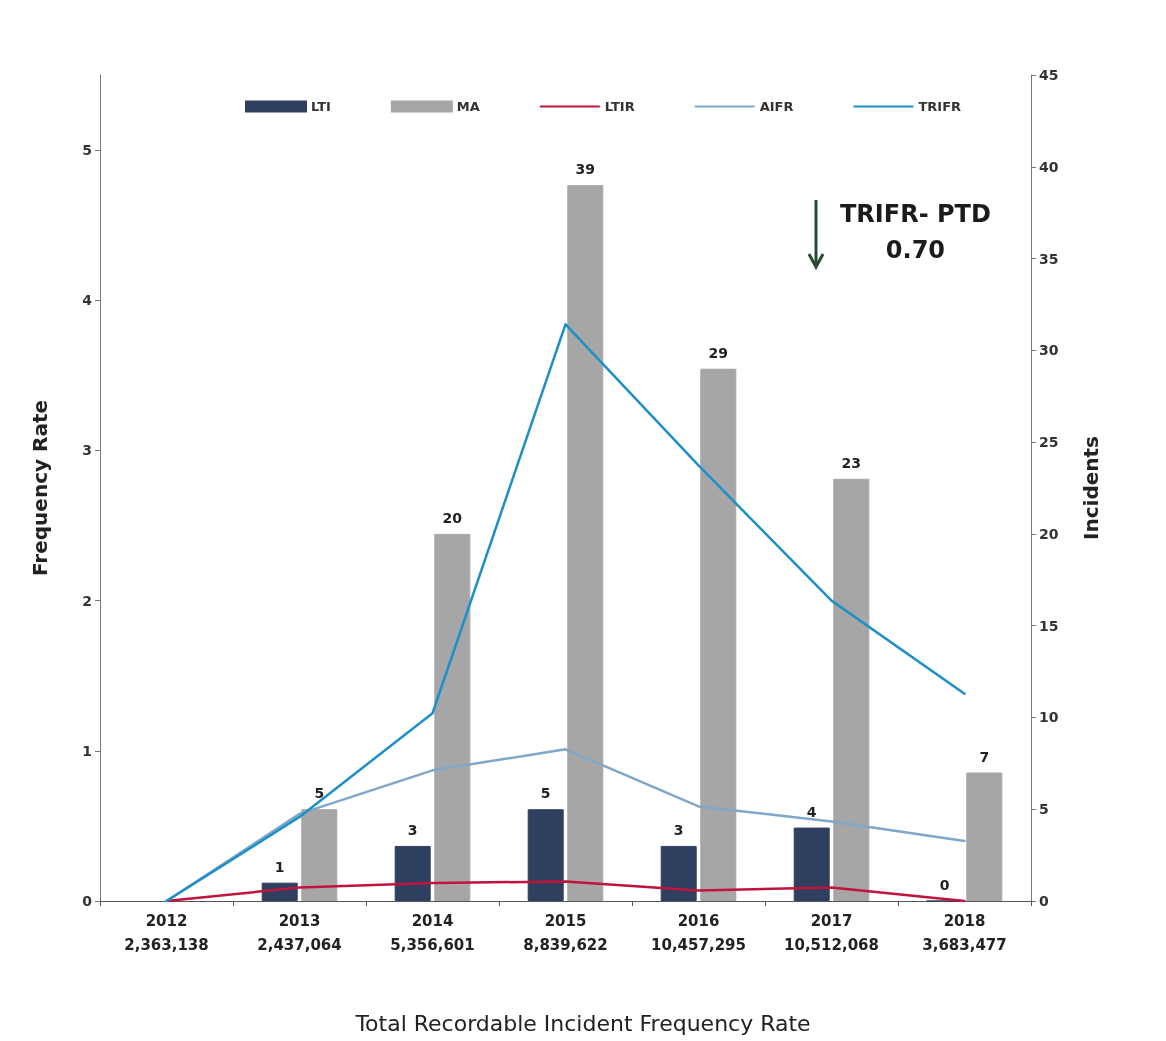  Describe the element at coordinates (585, 169) in the screenshot. I see `data-label: 39` at that location.